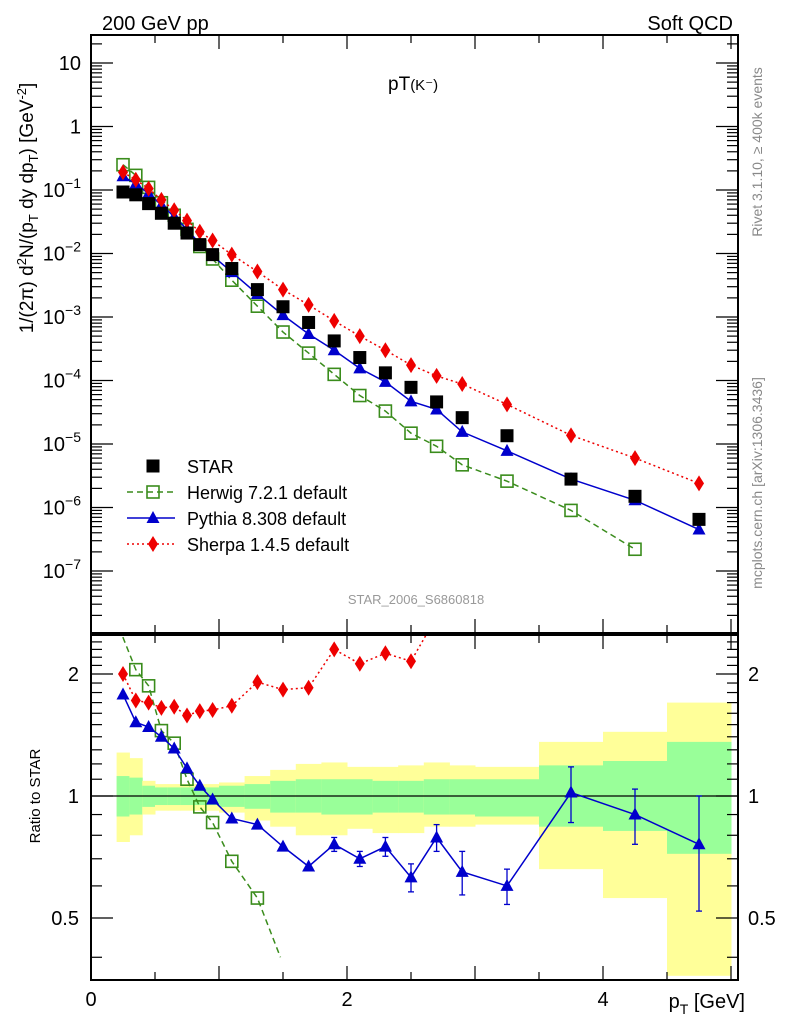  What do you see at coordinates (155, 24) in the screenshot?
I see `header-left: 200 GeV pp` at bounding box center [155, 24].